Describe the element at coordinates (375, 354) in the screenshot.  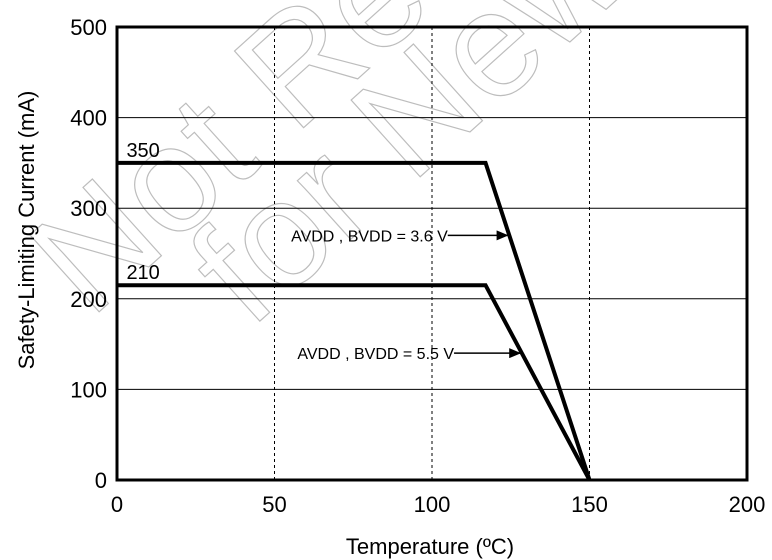
I see `annotation-label: AVDD , BVDD = 5.5 V` at that location.